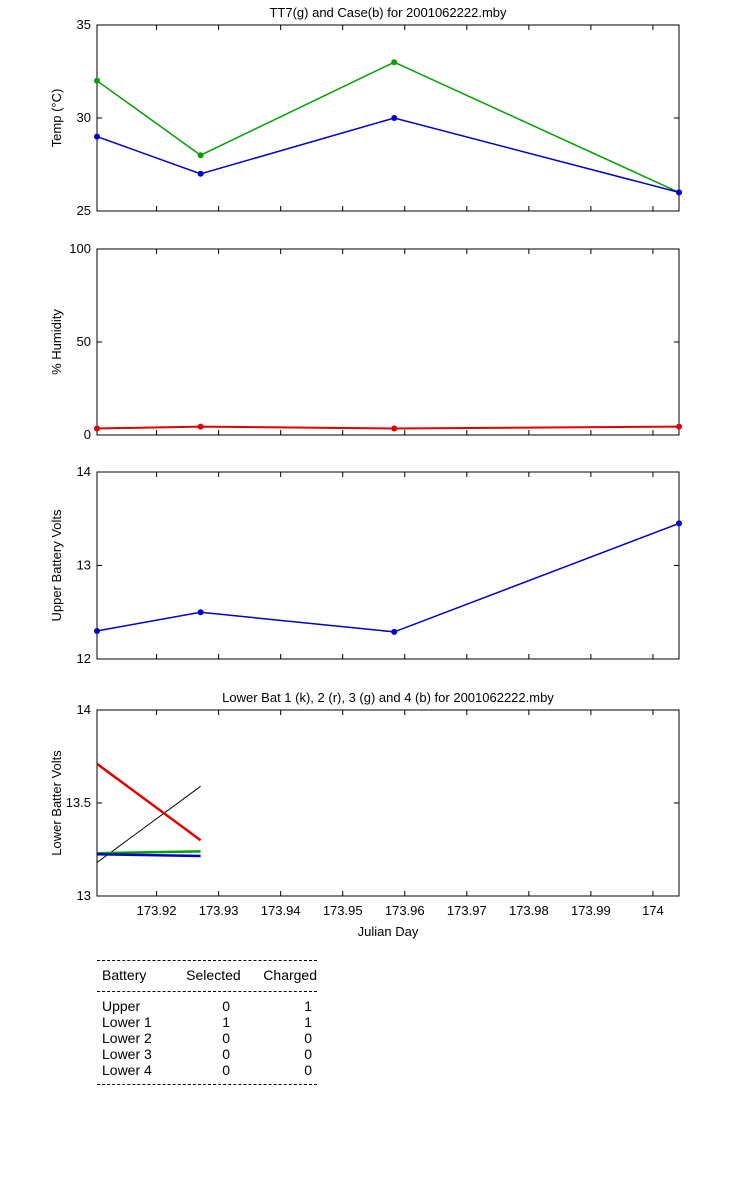 This screenshot has height=1200, width=750. I want to click on table-top-divider, so click(207, 960).